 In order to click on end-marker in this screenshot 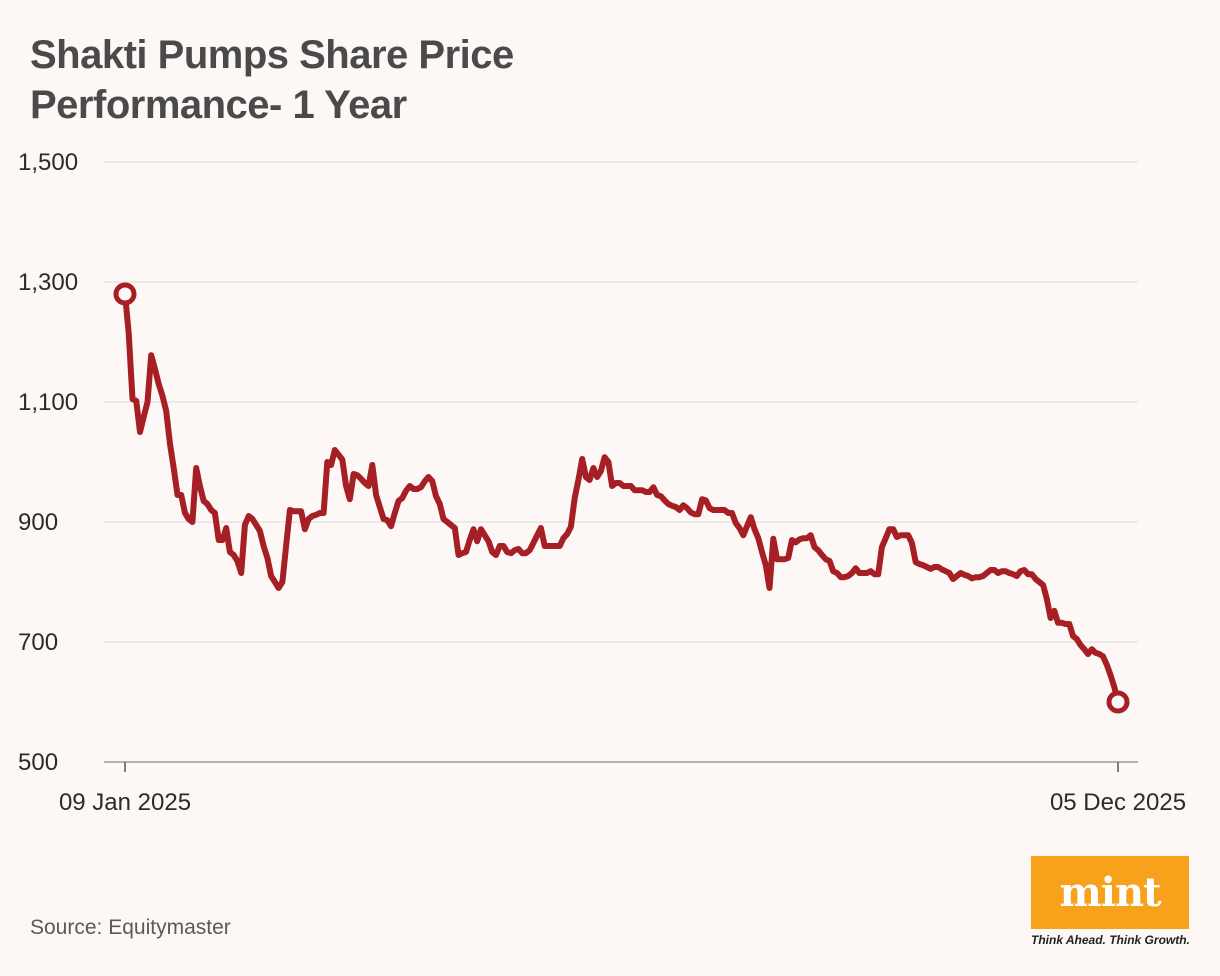, I will do `click(1118, 702)`.